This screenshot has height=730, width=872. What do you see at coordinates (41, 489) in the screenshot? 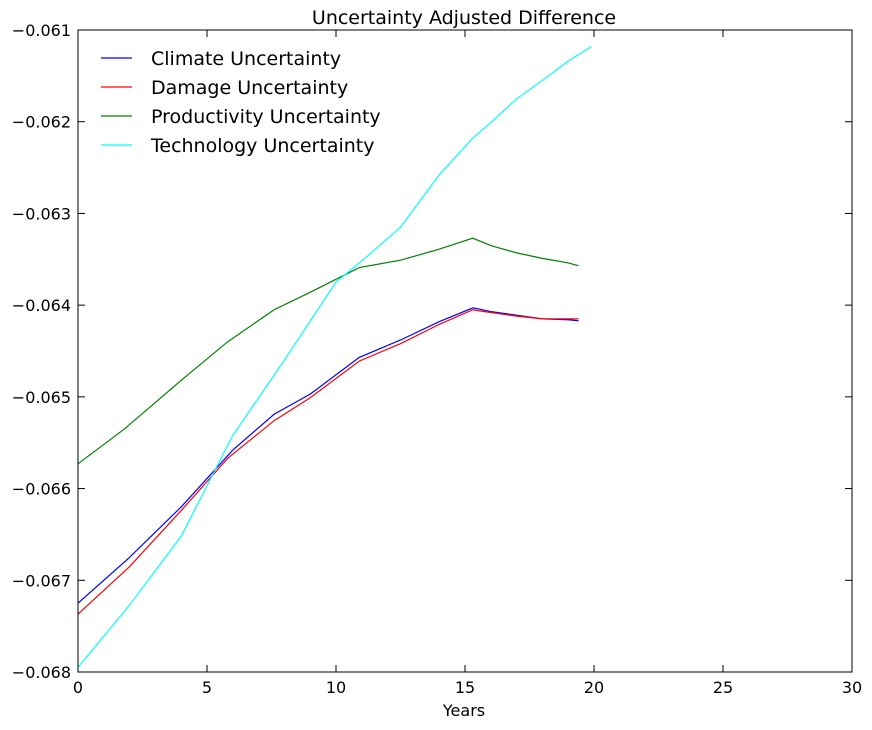
I see `y-tick-label: −0.066` at bounding box center [41, 489].